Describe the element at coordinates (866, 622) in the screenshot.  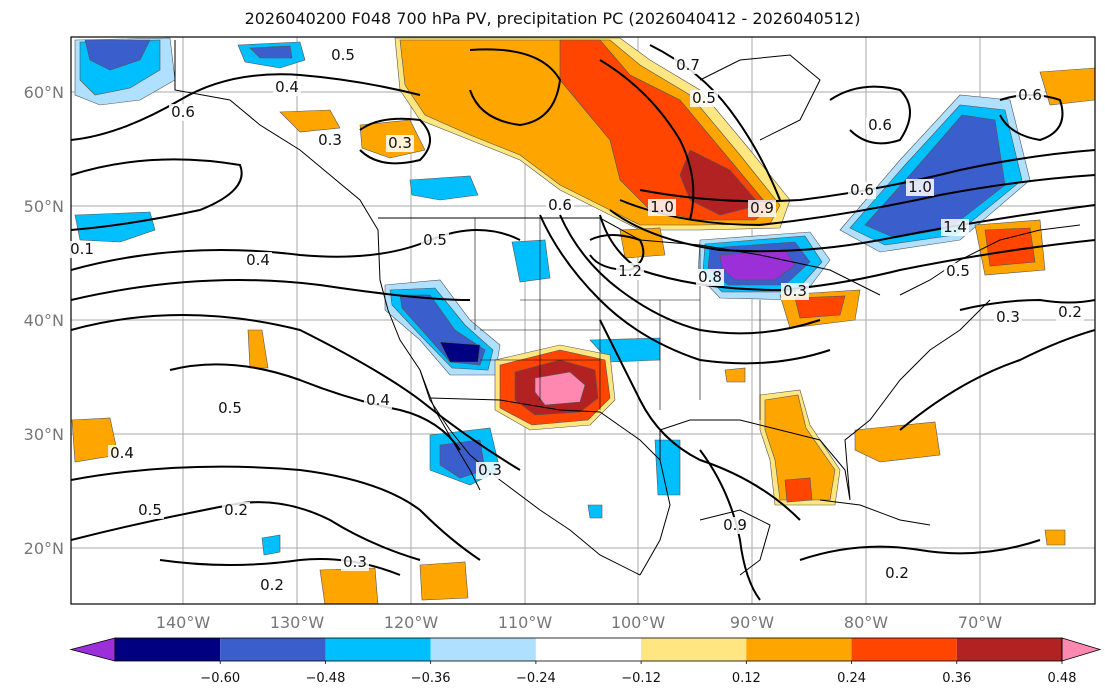
I see `lon-label: 80°W` at that location.